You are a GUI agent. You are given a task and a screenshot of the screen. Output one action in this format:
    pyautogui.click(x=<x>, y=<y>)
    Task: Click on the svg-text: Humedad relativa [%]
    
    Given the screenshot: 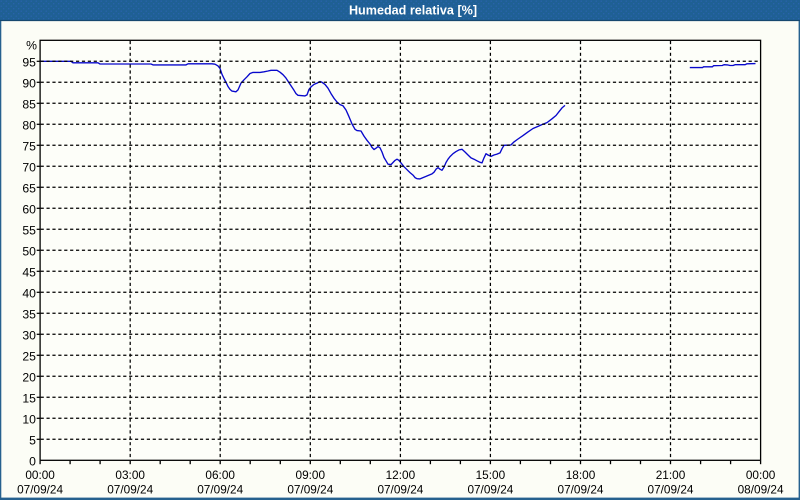 What is the action you would take?
    pyautogui.click(x=413, y=11)
    